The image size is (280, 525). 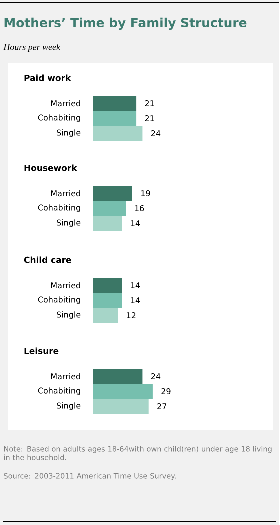 I want to click on chart-title: Leisure, so click(x=41, y=351).